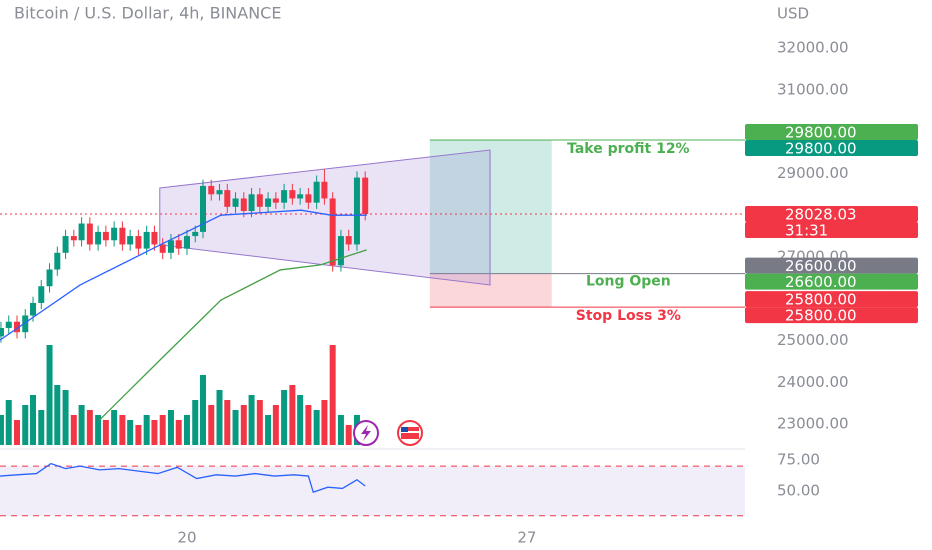 The image size is (932, 550). I want to click on take-profit-label: Take profit 12%, so click(628, 149).